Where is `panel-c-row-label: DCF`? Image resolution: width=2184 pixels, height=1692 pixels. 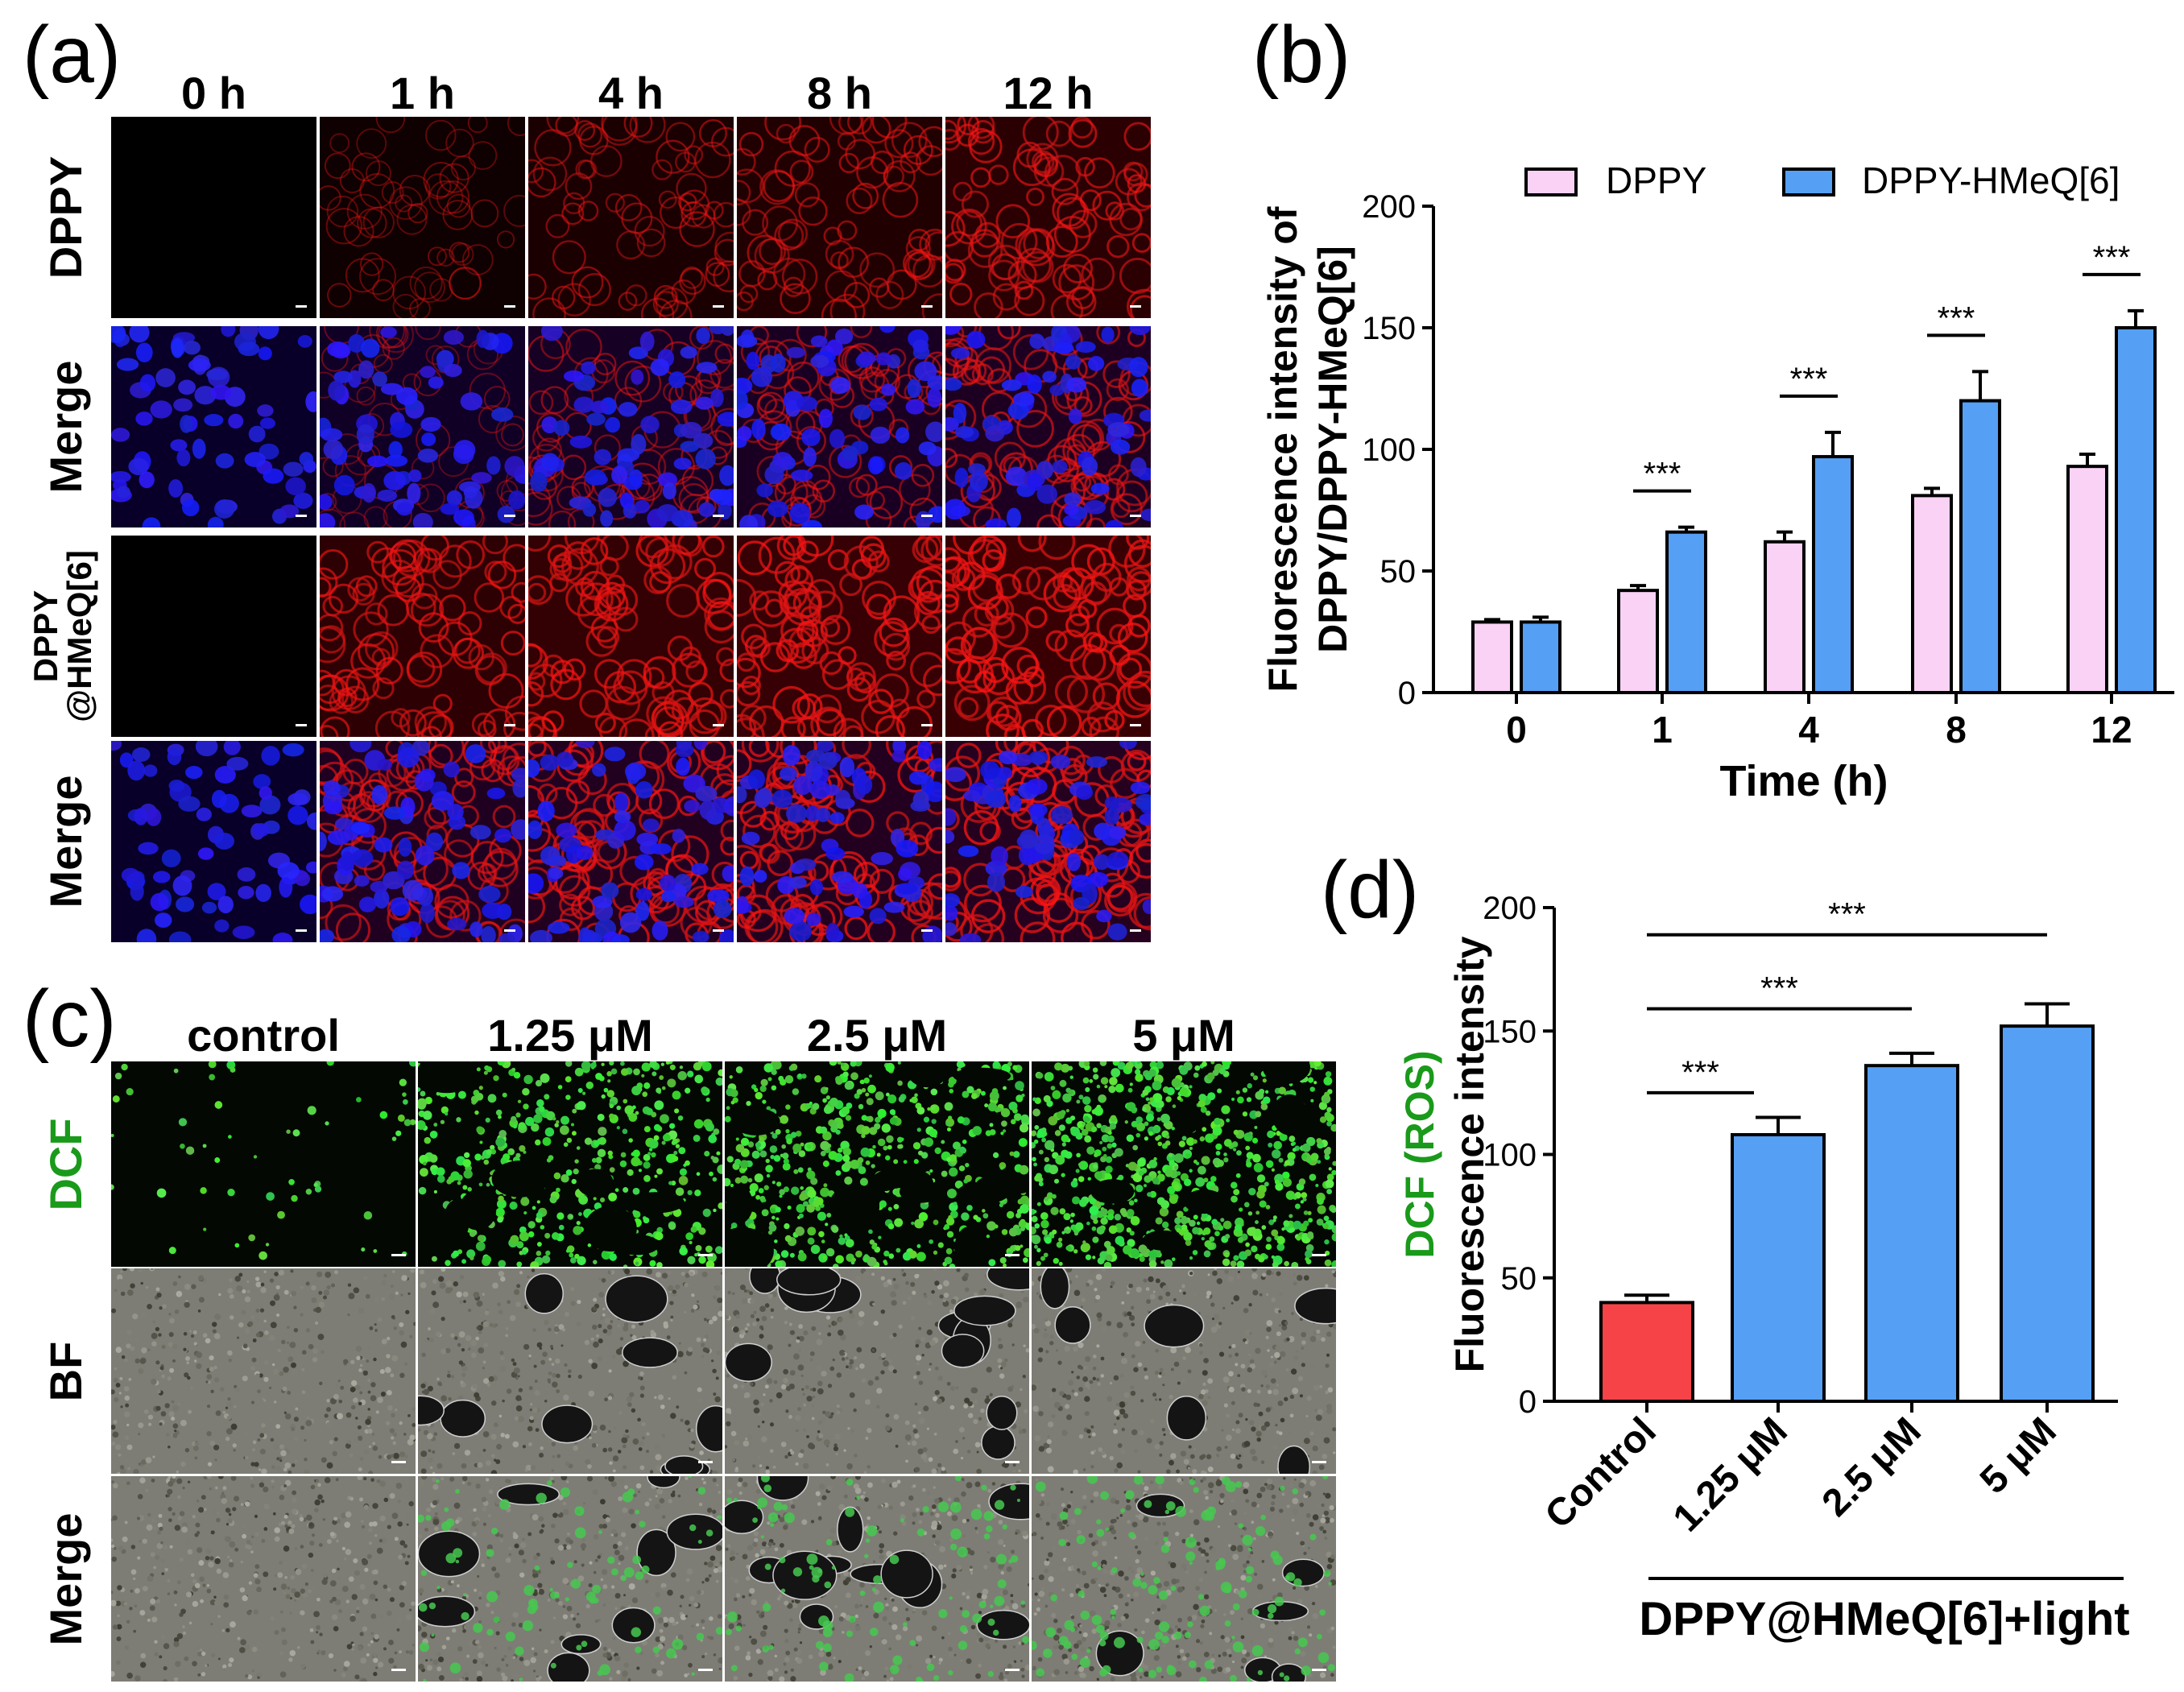
panel-c-row-label: DCF is located at coordinates (65, 1164).